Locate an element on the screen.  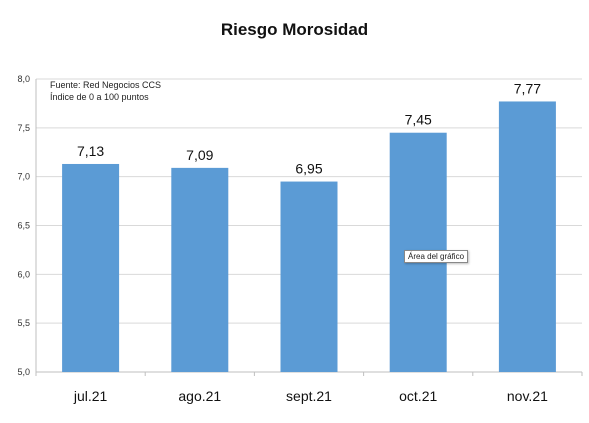
data-label: 7,13 is located at coordinates (90, 151).